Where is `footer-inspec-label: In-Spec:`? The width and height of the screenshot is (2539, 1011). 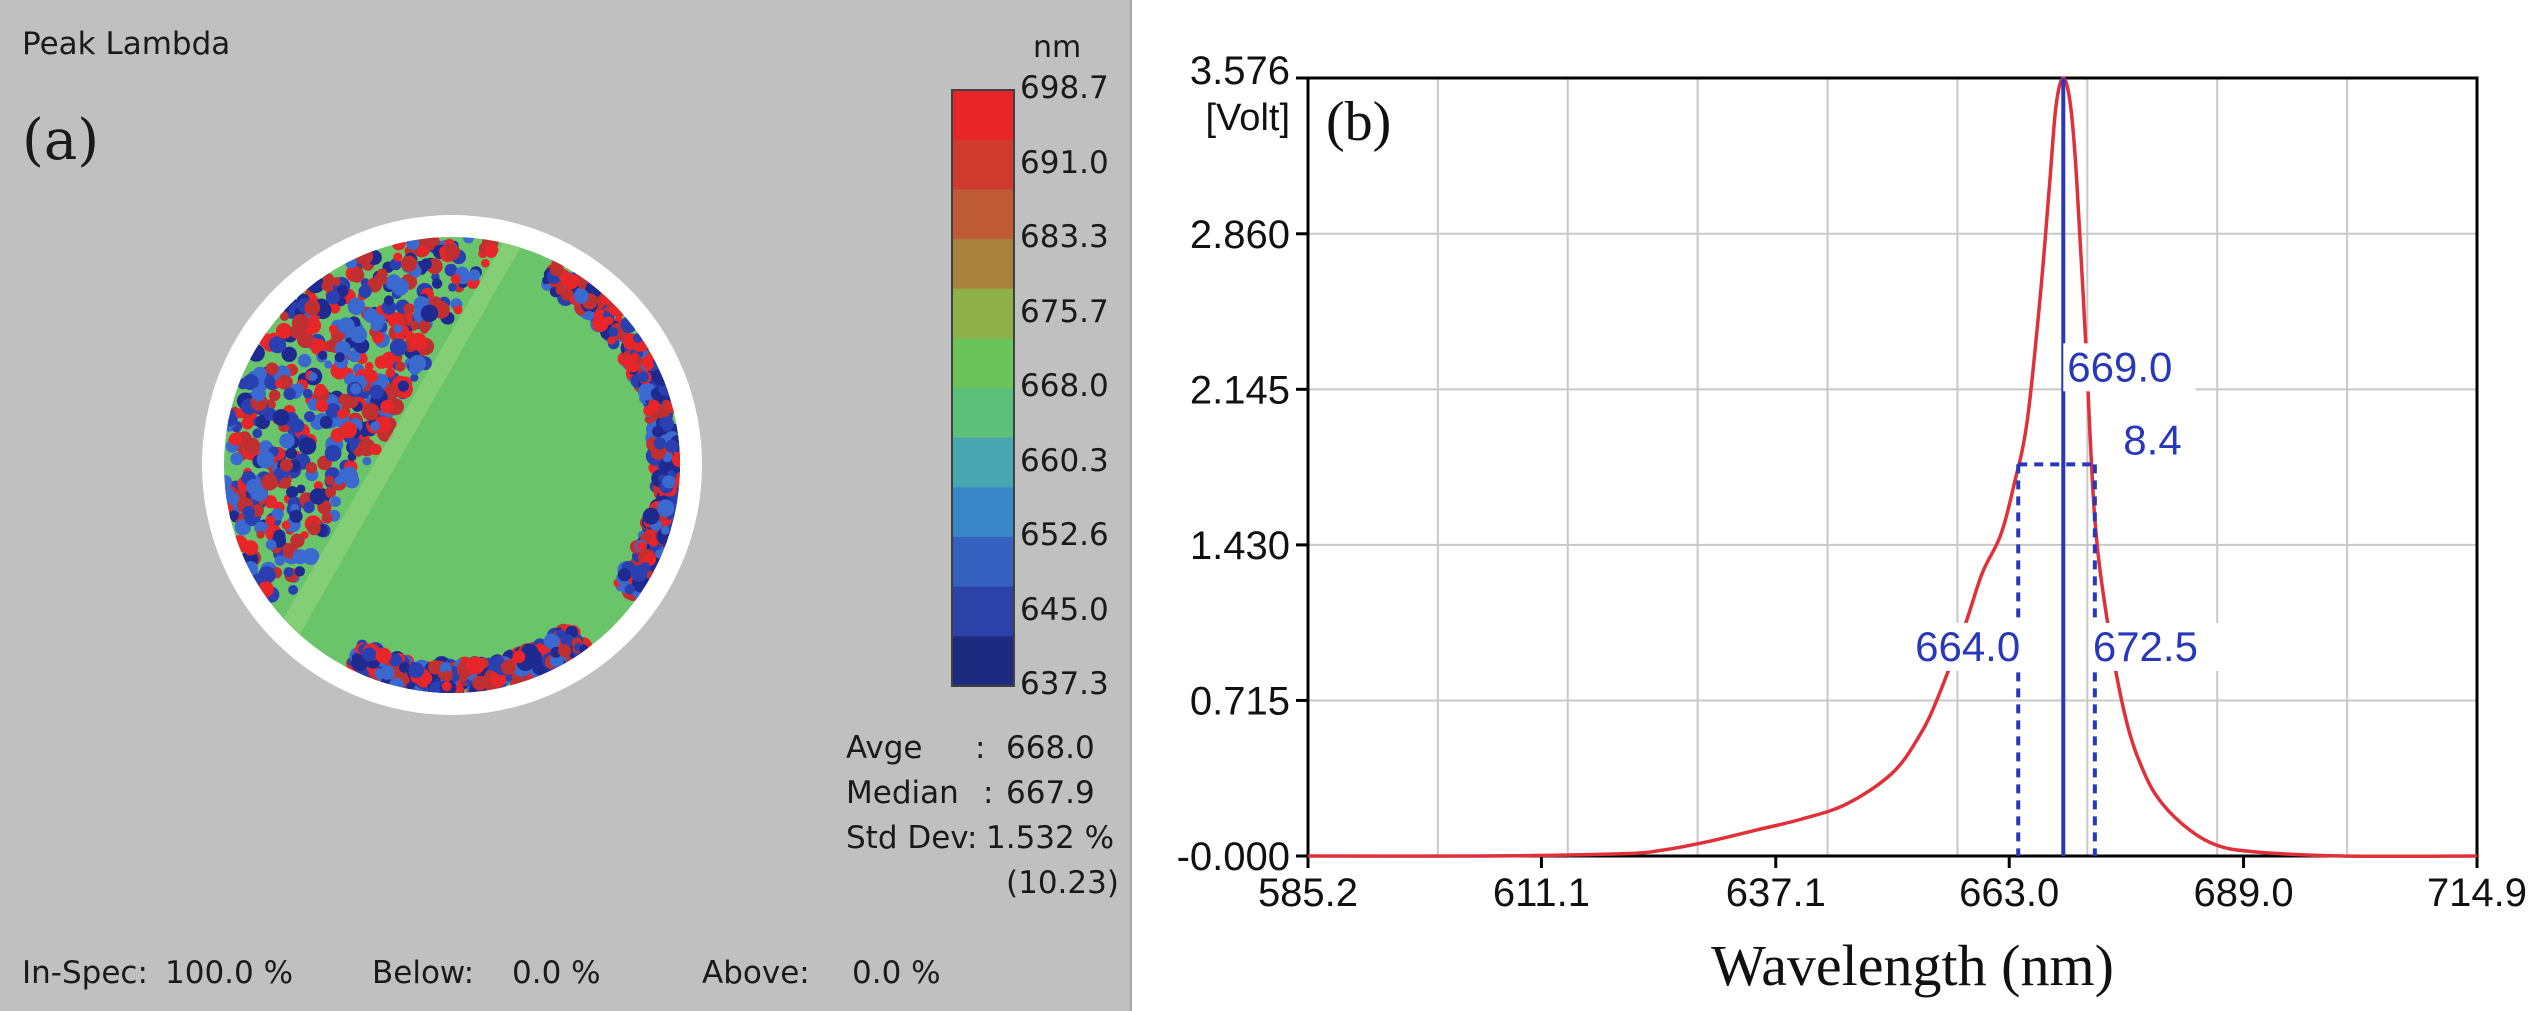 footer-inspec-label: In-Spec: is located at coordinates (85, 973).